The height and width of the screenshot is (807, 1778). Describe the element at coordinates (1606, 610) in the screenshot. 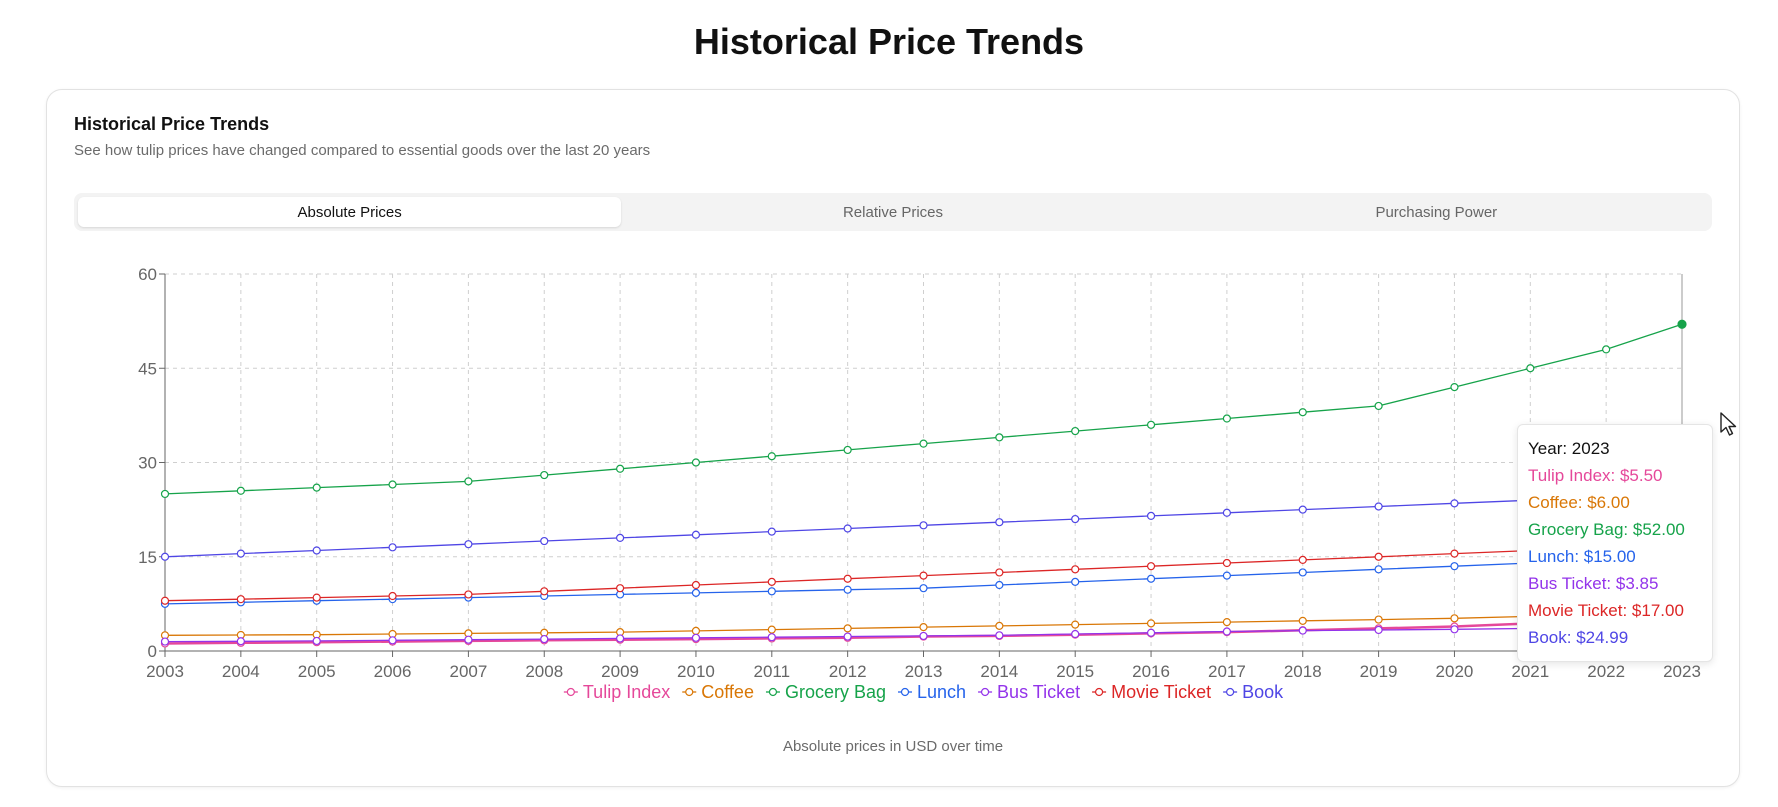

I see `tooltip-line-movie-ticket: Movie Ticket: $17.00` at that location.